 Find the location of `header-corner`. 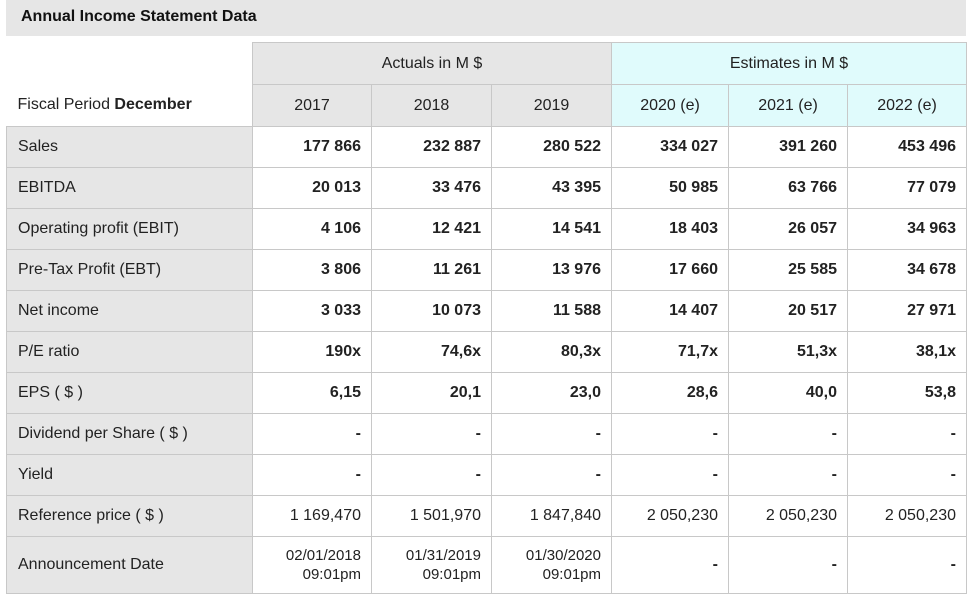

header-corner is located at coordinates (129, 63).